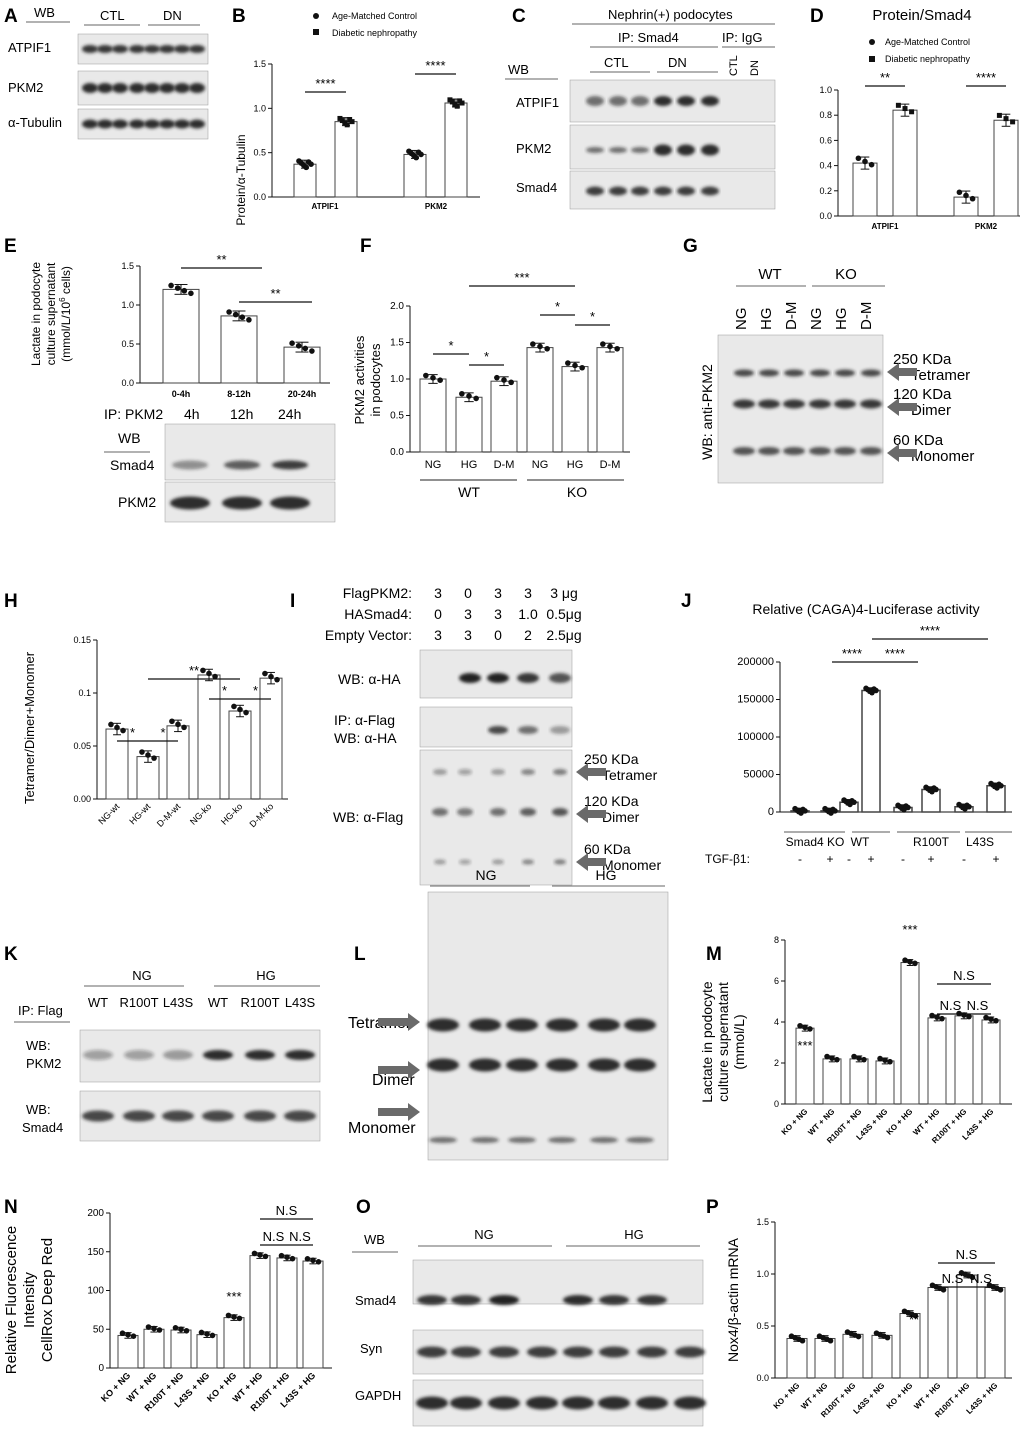 Image resolution: width=1035 pixels, height=1429 pixels. I want to click on panel-label-c: C, so click(519, 16).